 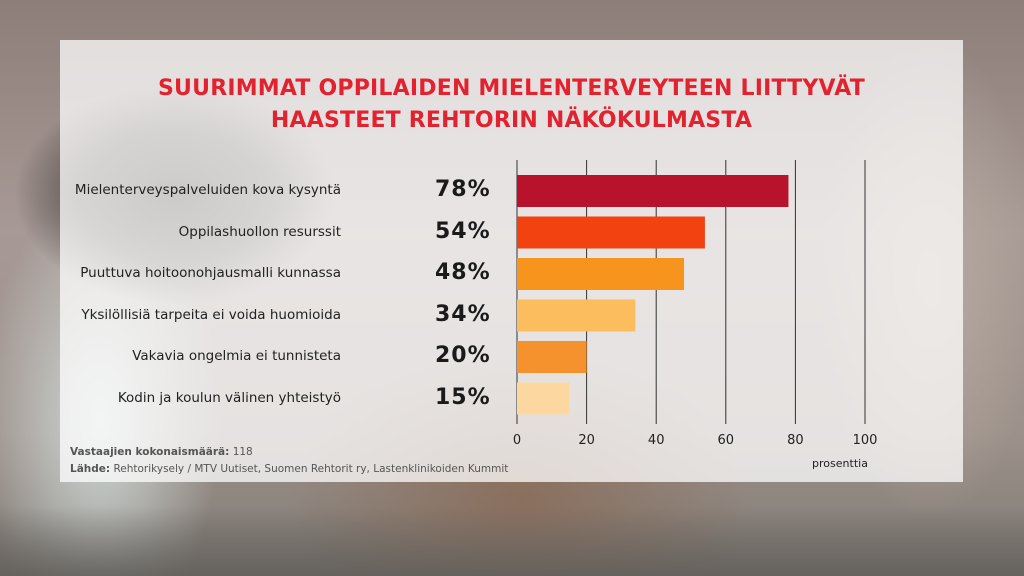 I want to click on value-label: 20%, so click(x=463, y=355).